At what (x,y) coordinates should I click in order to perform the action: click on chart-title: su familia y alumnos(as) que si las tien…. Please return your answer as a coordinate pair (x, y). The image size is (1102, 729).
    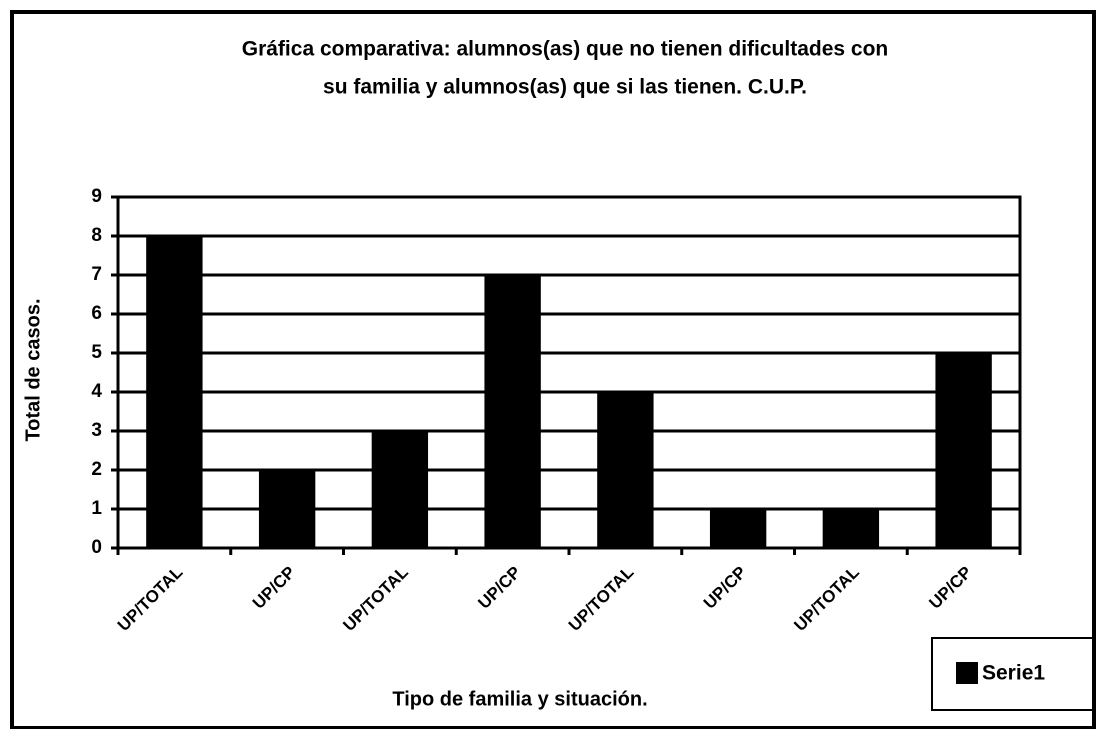
    Looking at the image, I should click on (565, 87).